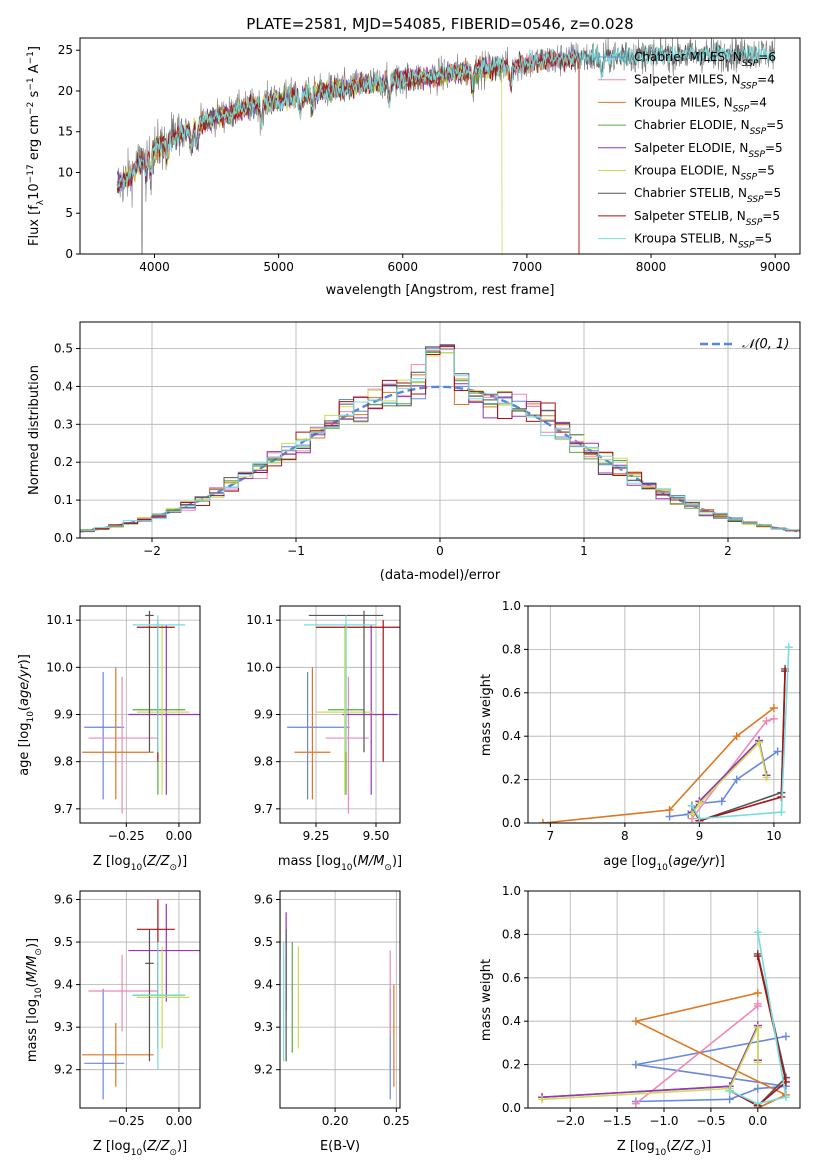 The image size is (819, 1170). What do you see at coordinates (340, 999) in the screenshot?
I see `plot-area-mass_vs_ebv` at bounding box center [340, 999].